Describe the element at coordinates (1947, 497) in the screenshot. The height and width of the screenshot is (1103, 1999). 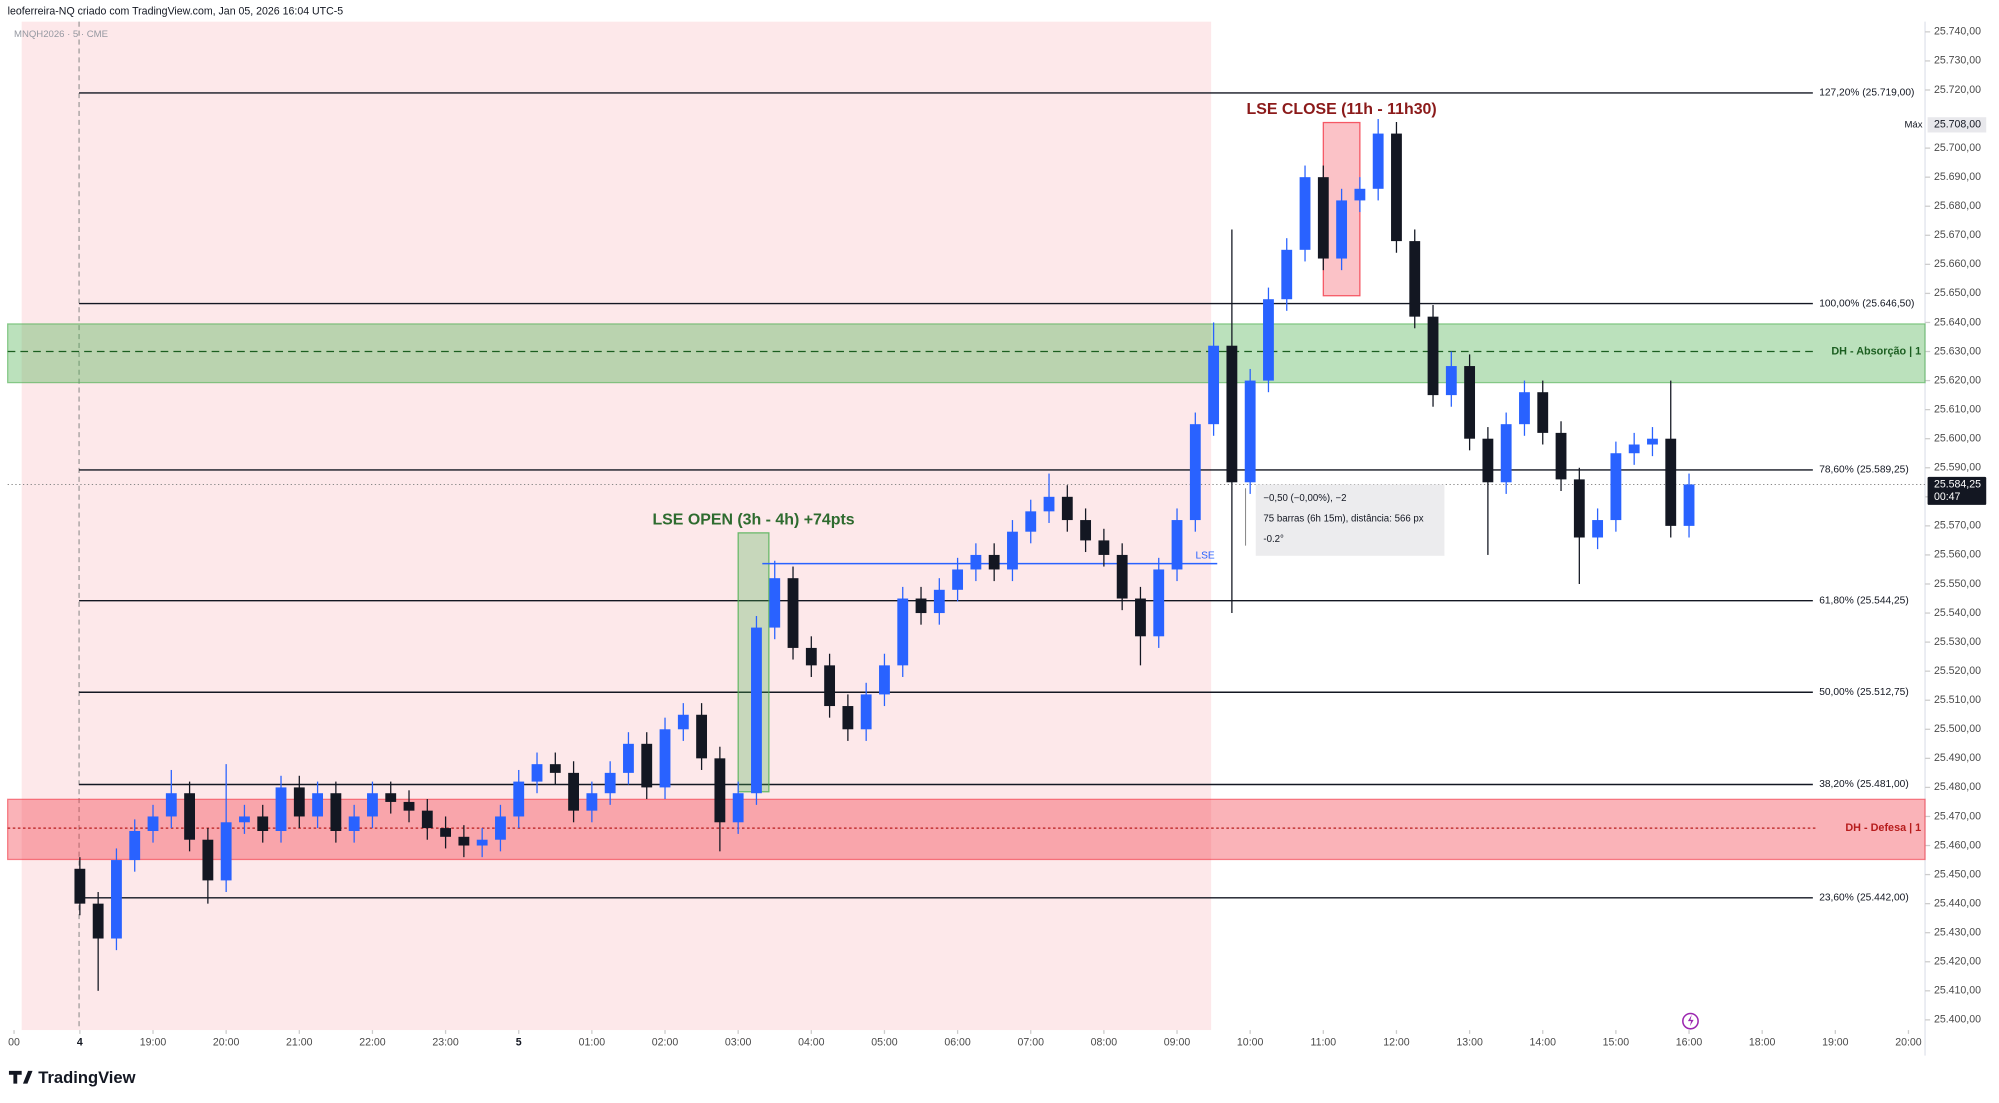
I see `countdown-label: 00:47` at that location.